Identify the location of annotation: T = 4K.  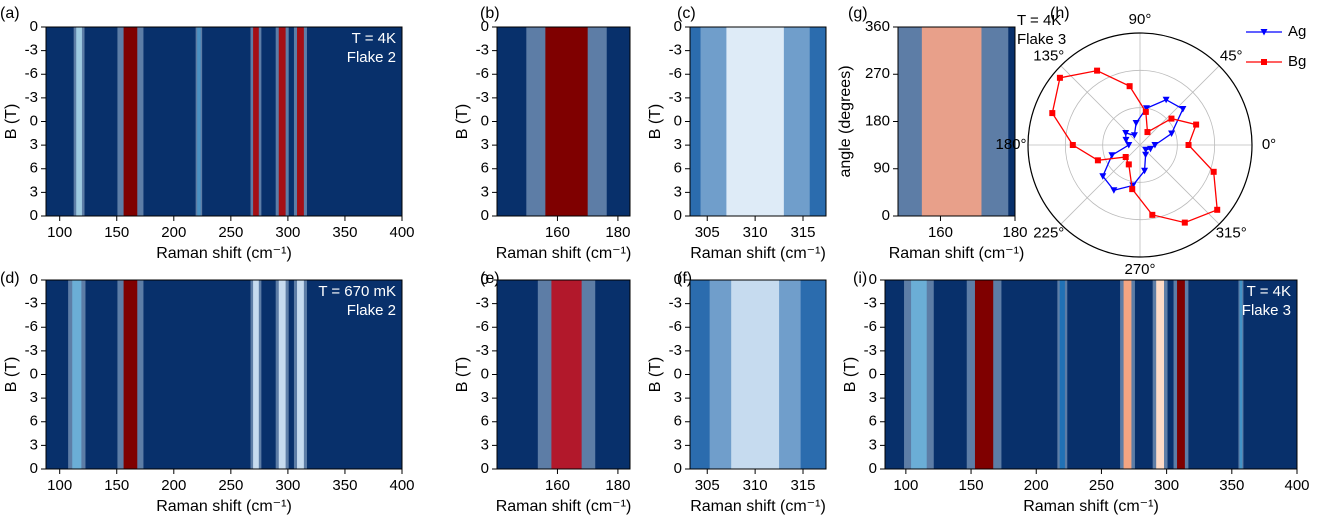
(1269, 291).